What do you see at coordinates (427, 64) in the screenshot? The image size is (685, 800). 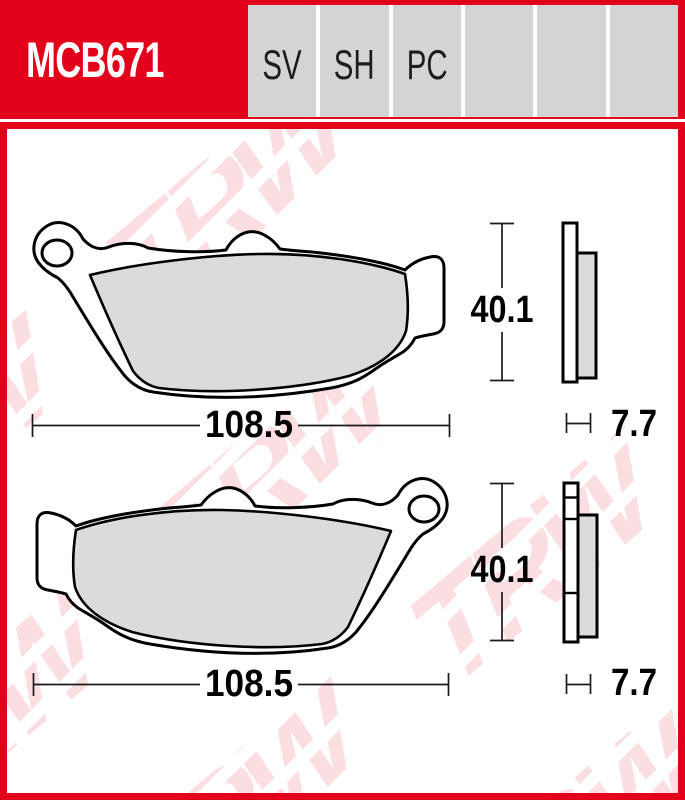 I see `column-pc-label: PC` at bounding box center [427, 64].